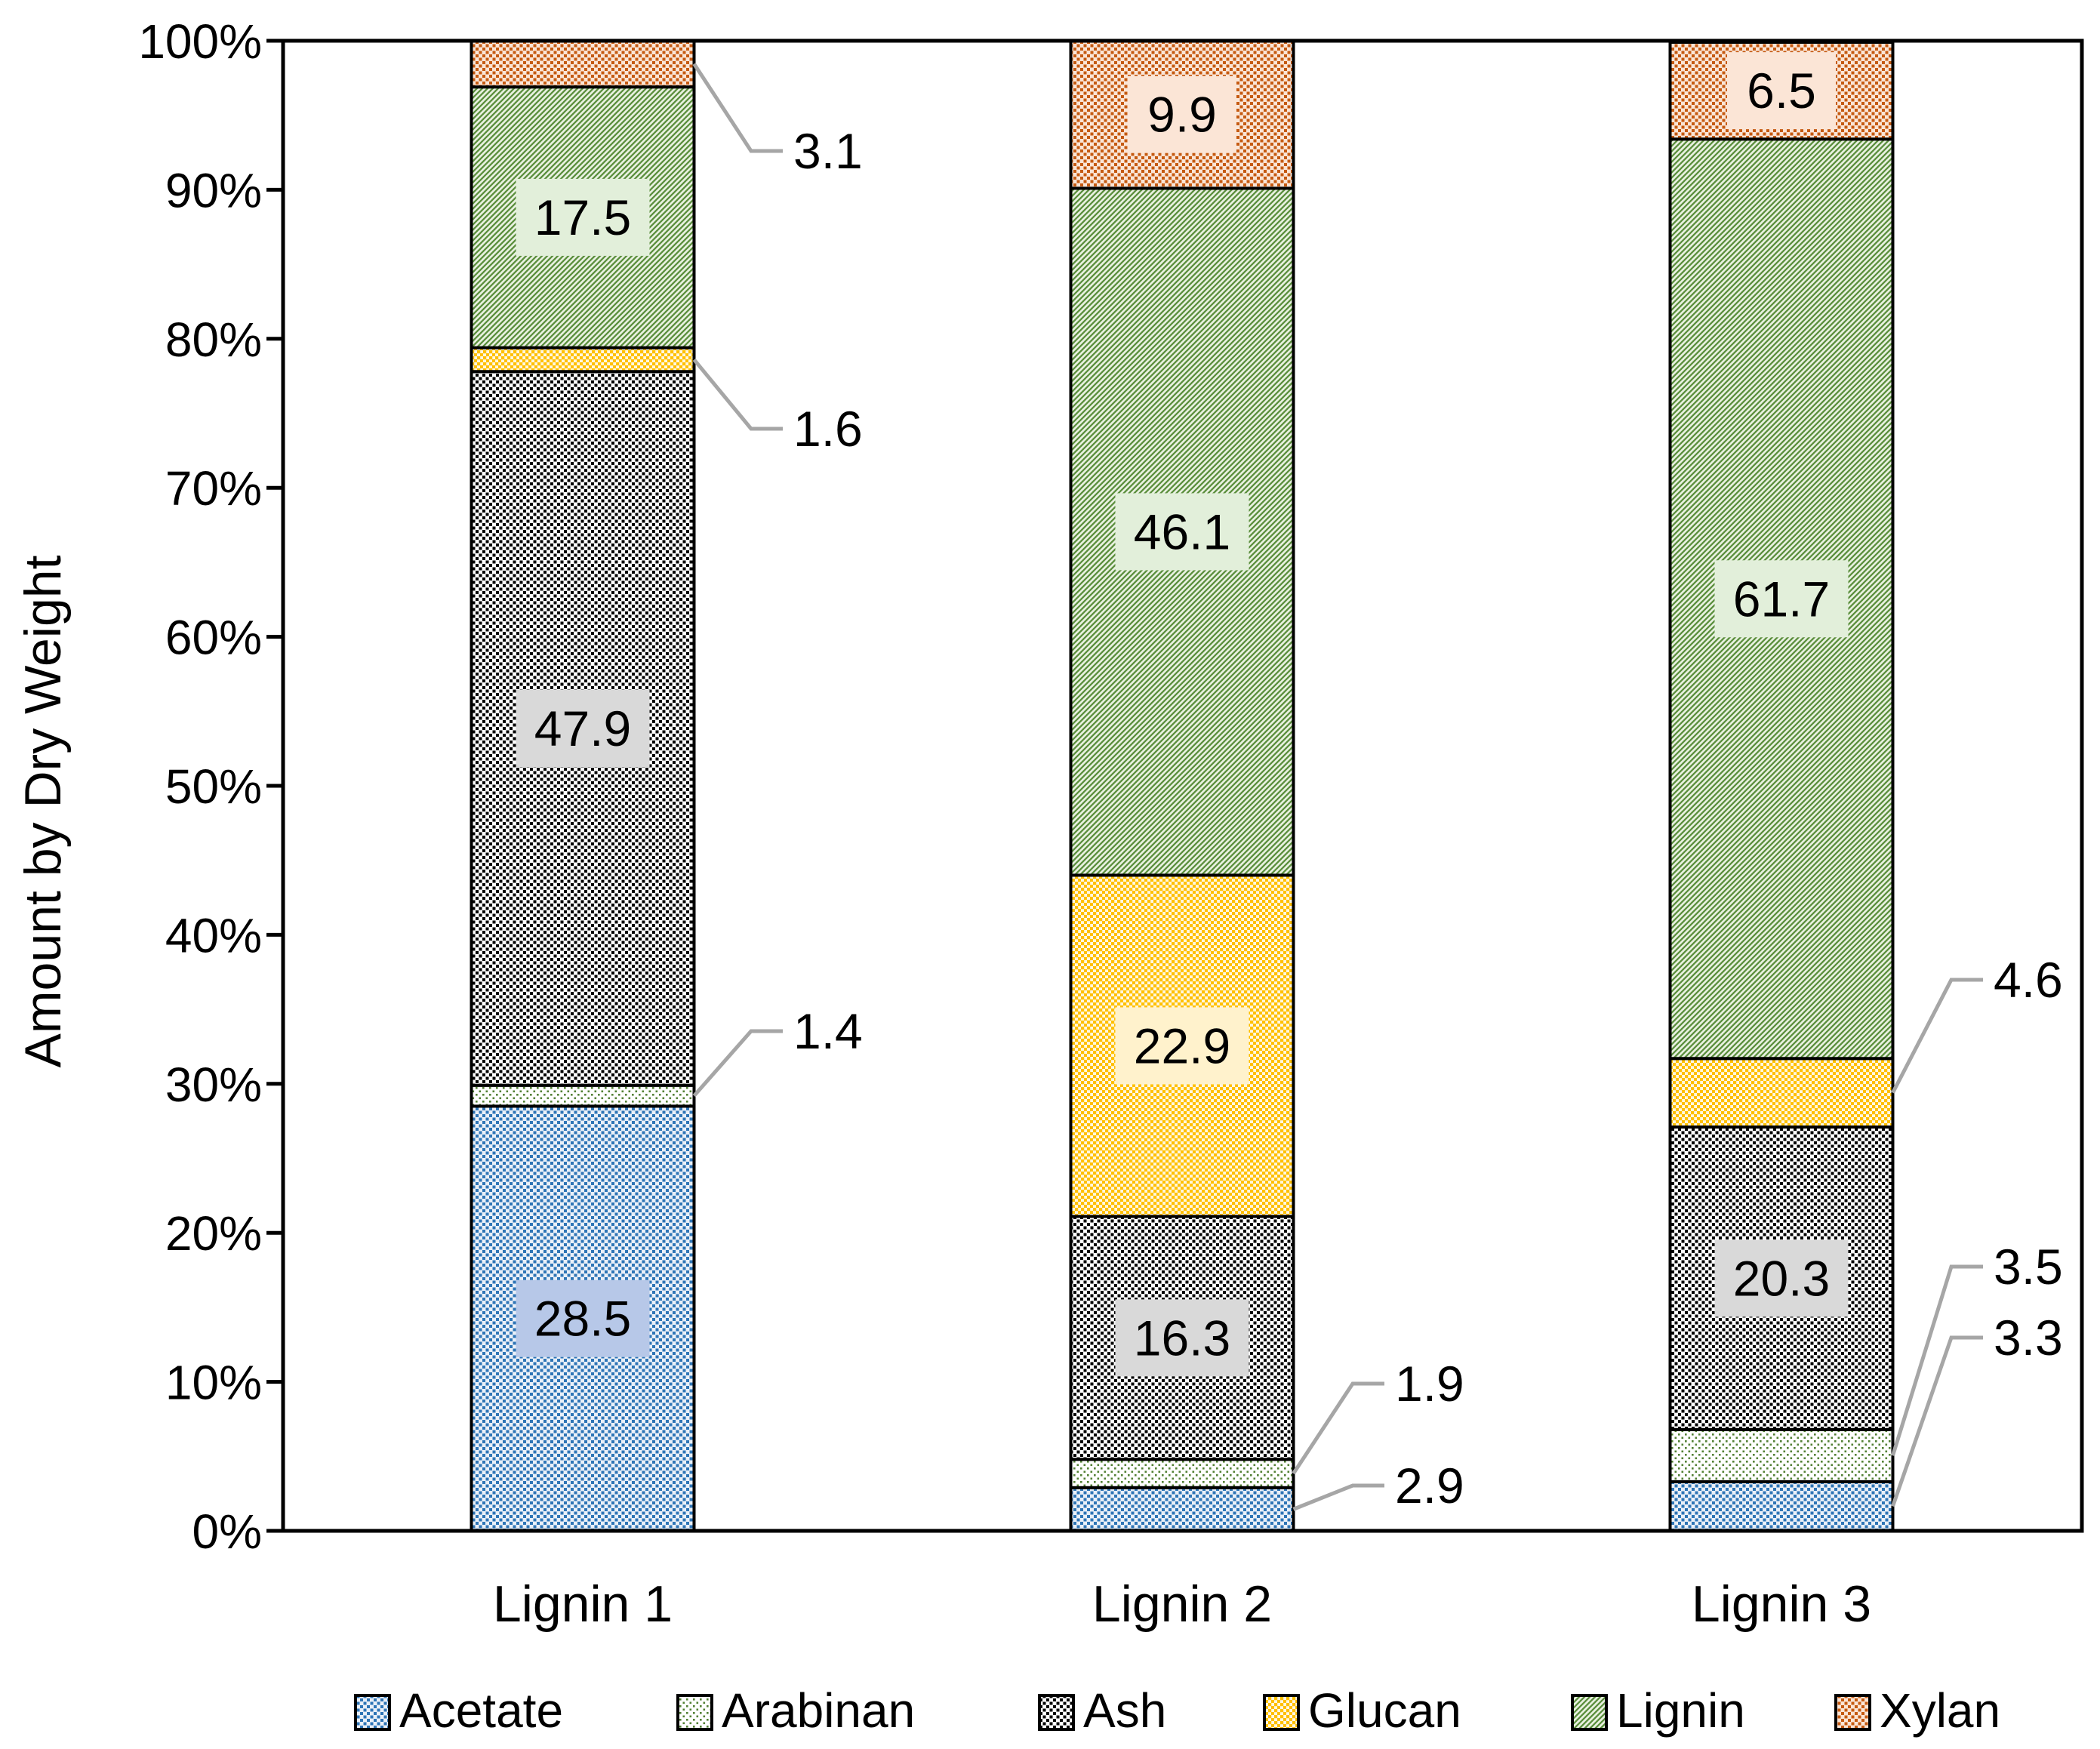 This screenshot has height=1749, width=2100. What do you see at coordinates (828, 151) in the screenshot?
I see `callout-value-label: 3.1` at bounding box center [828, 151].